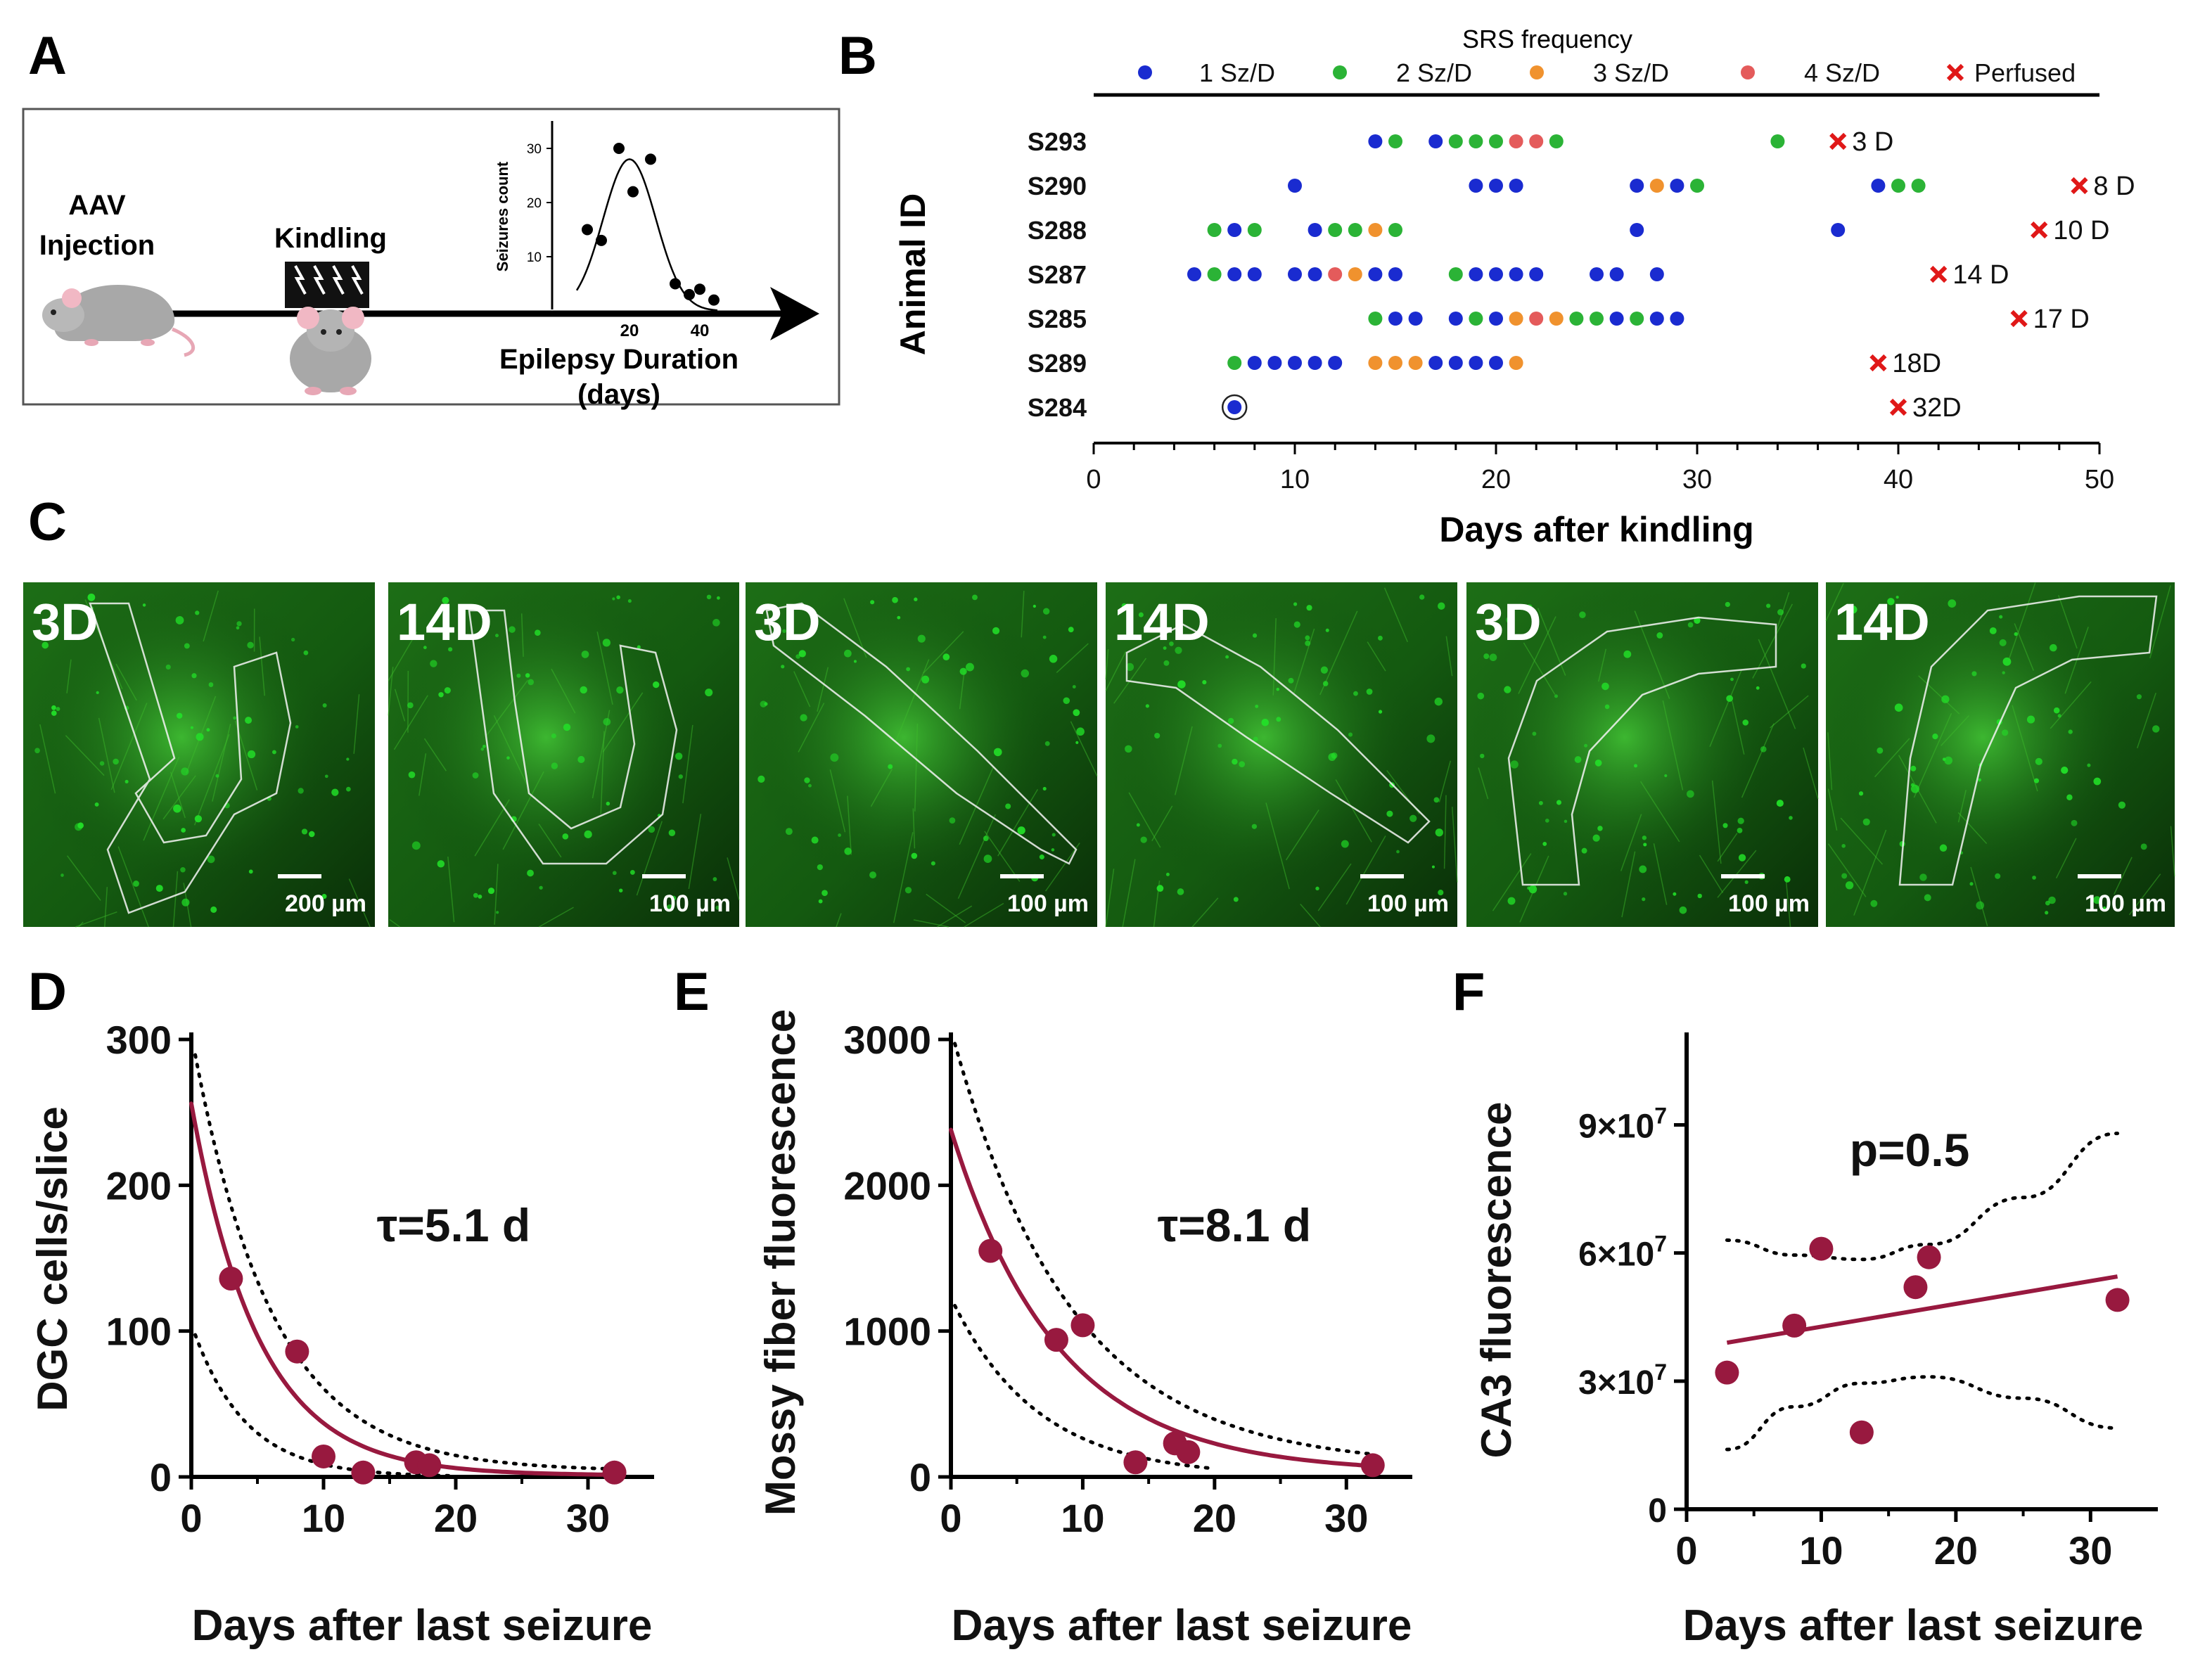 The width and height of the screenshot is (2212, 1671). I want to click on animal-id-s293: S293, so click(1057, 141).